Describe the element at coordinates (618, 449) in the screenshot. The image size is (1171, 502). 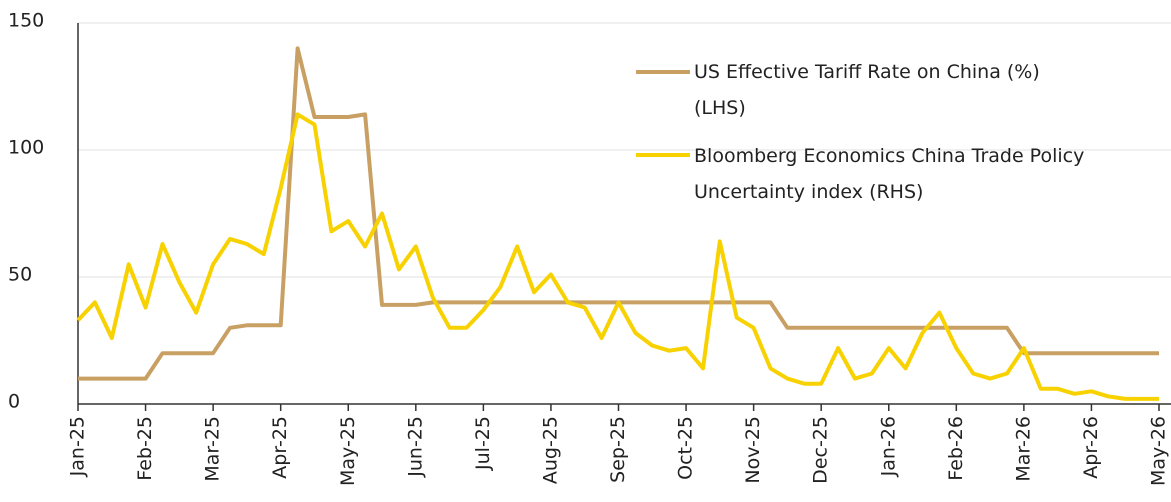
I see `x-tick-label: Sep-25` at that location.